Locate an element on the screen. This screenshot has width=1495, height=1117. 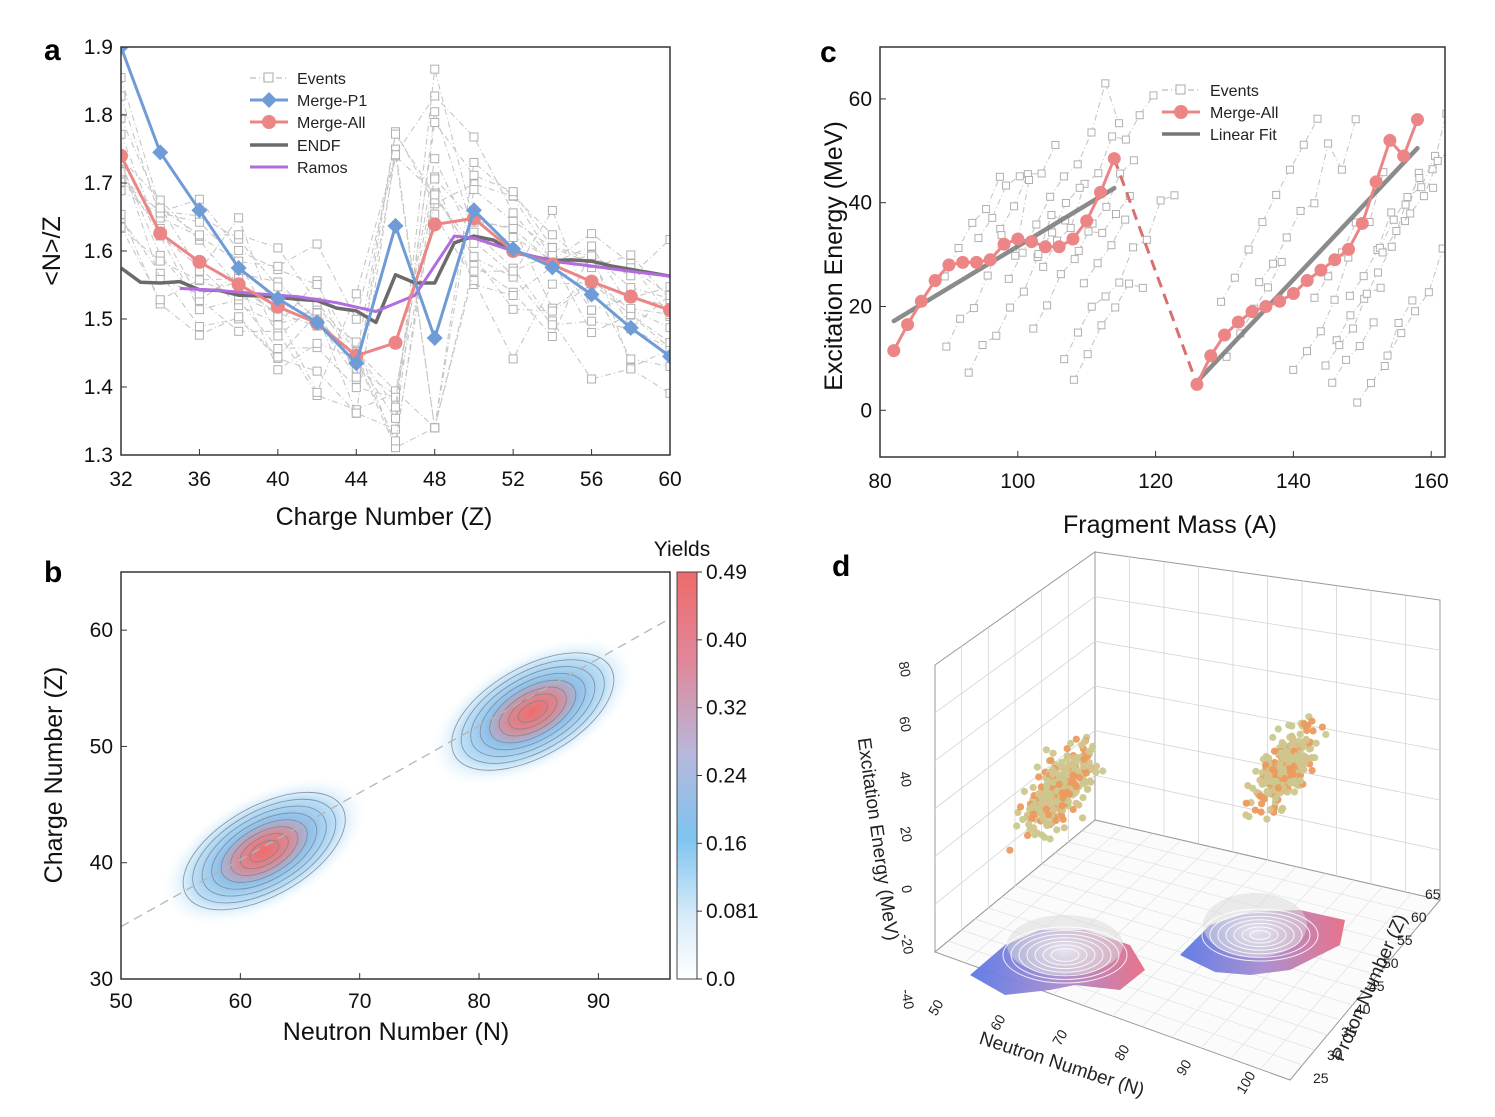
y-tick-label: 40 is located at coordinates (860, 203).